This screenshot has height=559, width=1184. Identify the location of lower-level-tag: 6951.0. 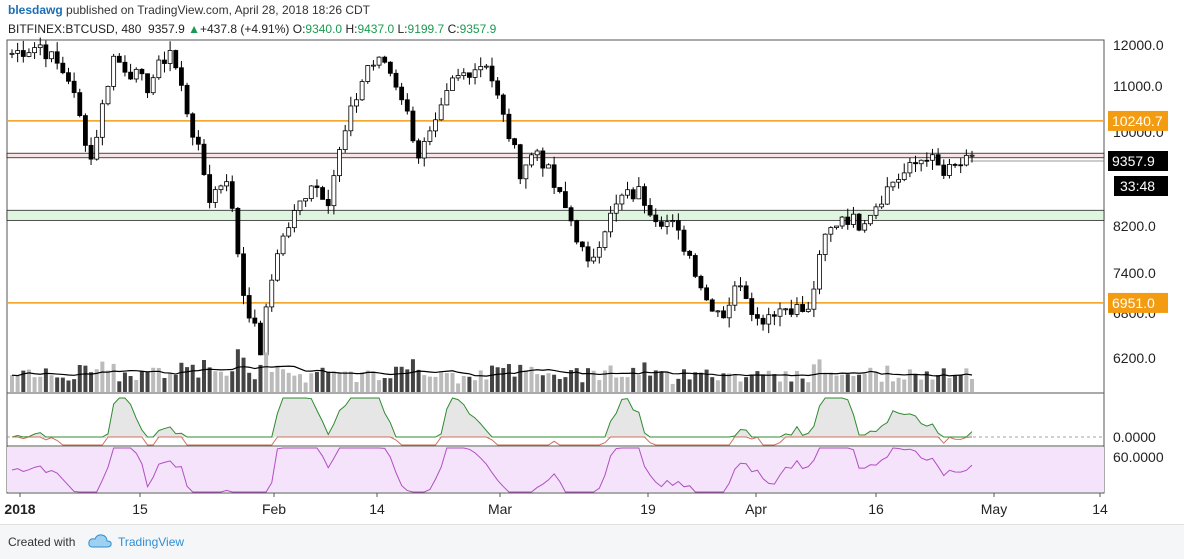
(1133, 303).